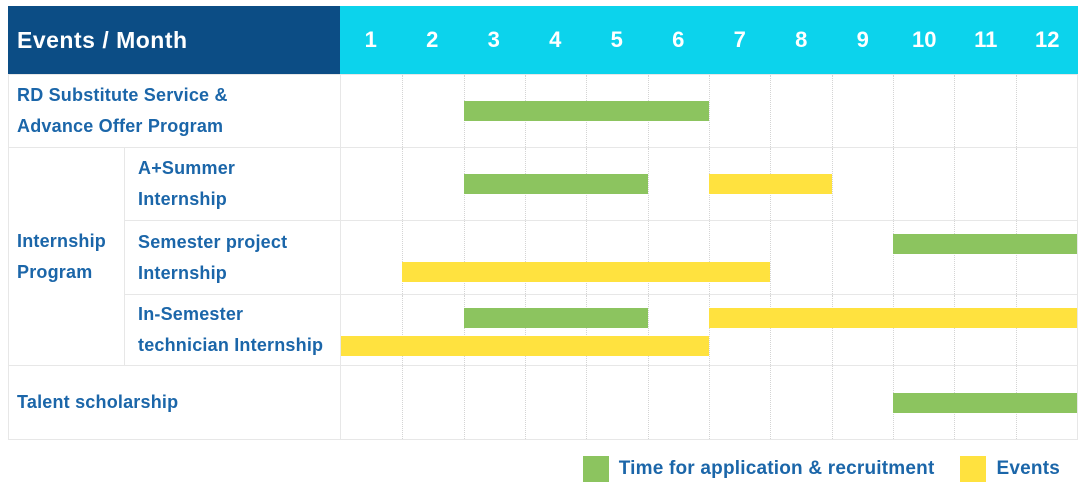  What do you see at coordinates (432, 39) in the screenshot?
I see `month-label-2: 2` at bounding box center [432, 39].